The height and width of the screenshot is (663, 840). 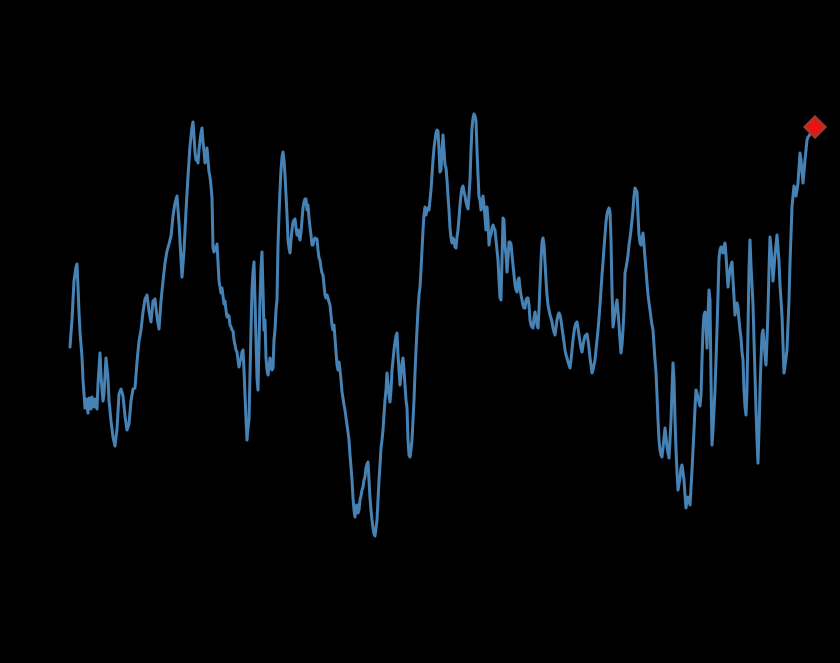 I want to click on endpoint-marker-diamond-icon, so click(x=815, y=127).